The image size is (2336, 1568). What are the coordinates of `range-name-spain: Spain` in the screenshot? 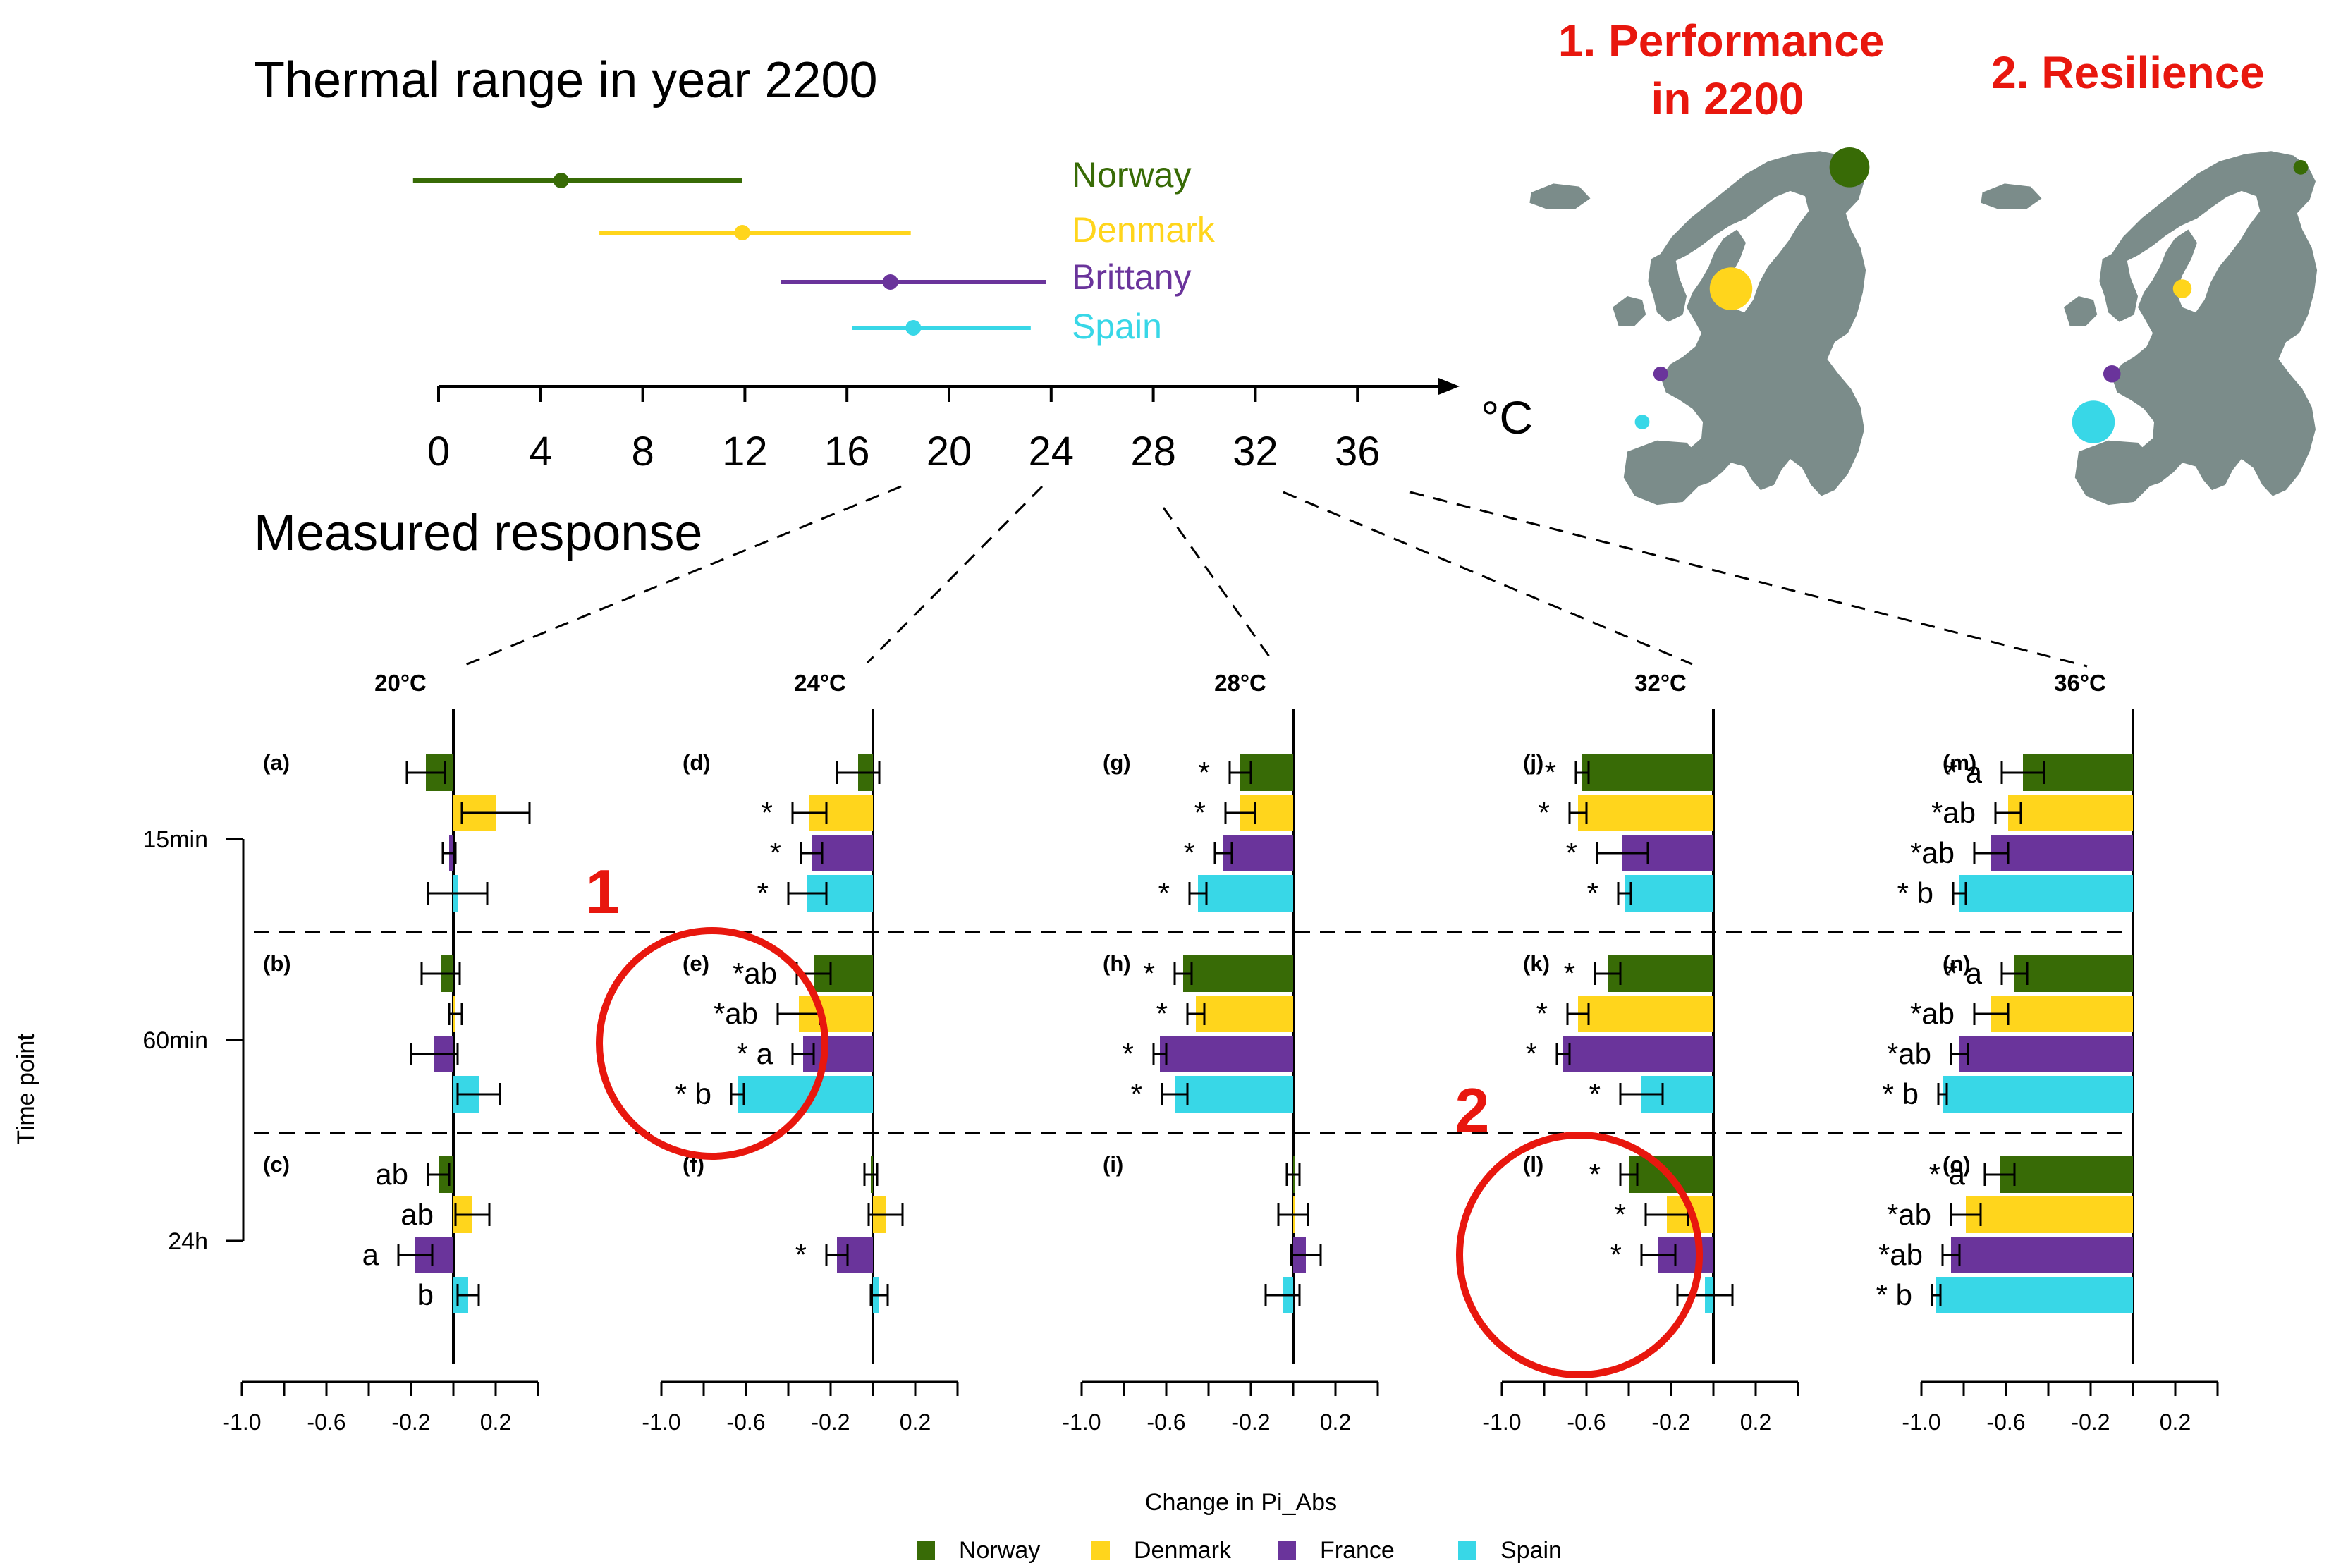 It's located at (1117, 326).